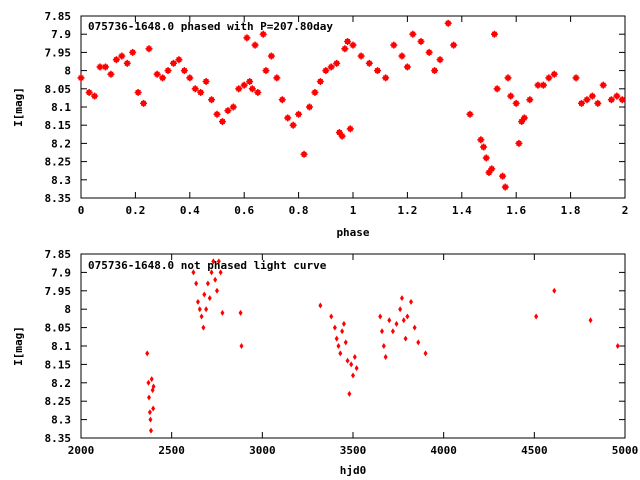  Describe the element at coordinates (61, 107) in the screenshot. I see `y-tick-label: 8.1` at that location.